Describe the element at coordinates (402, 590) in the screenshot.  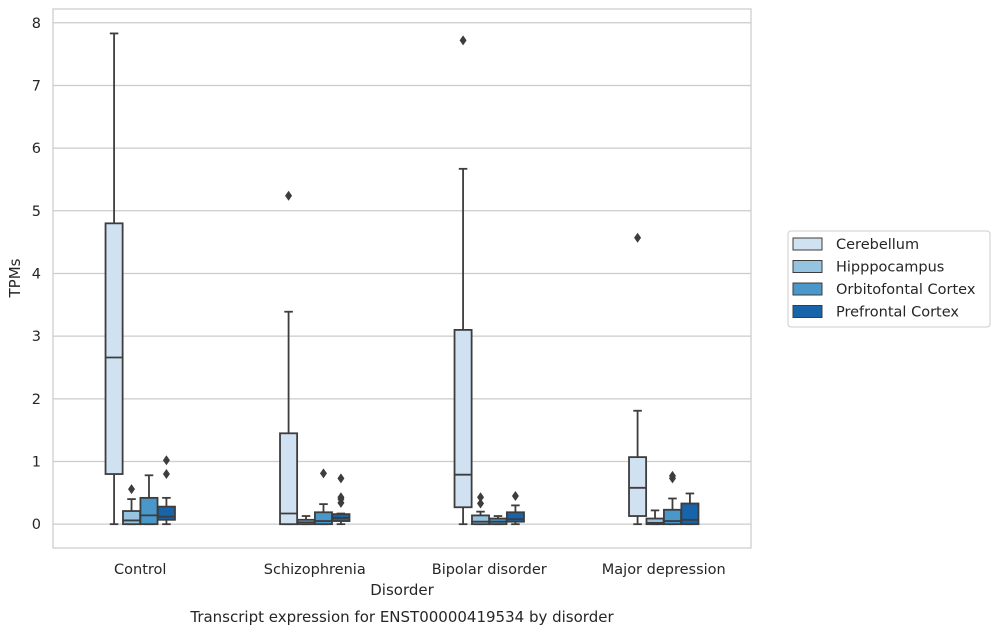
I see `x-axis-label: Disorder` at that location.